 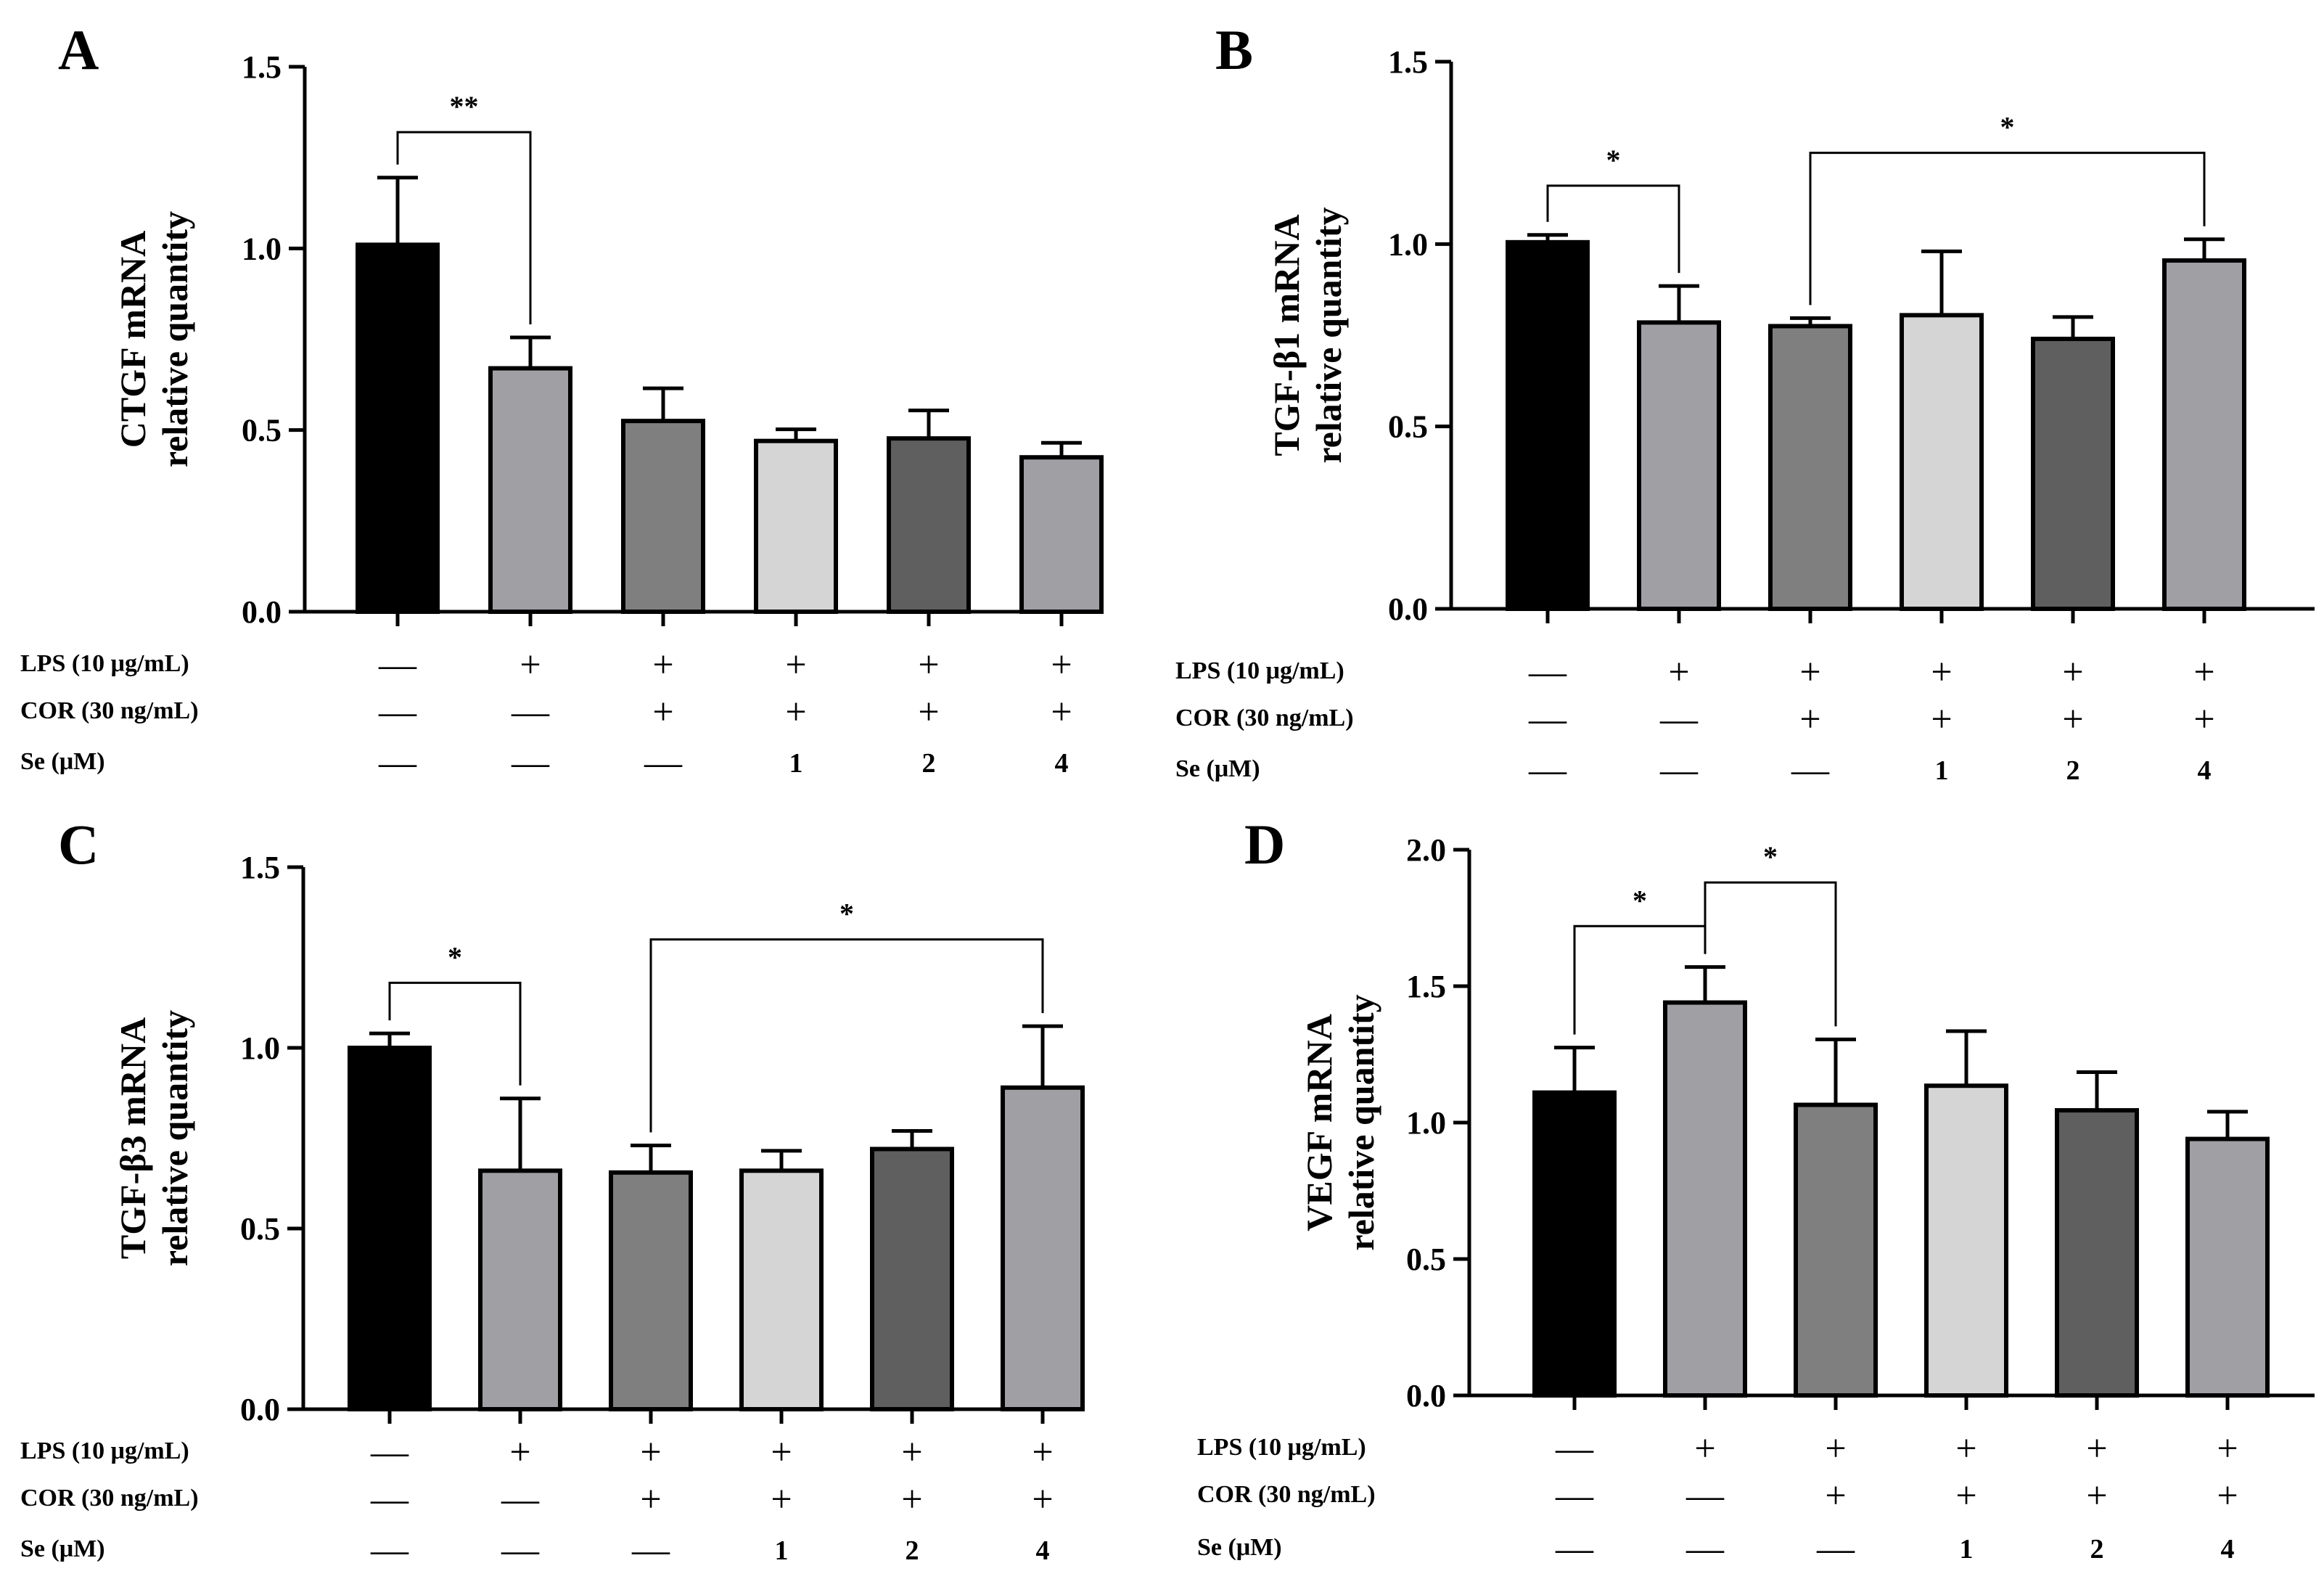 What do you see at coordinates (132, 1138) in the screenshot?
I see `y-axis-label-line1: TGF-β3 mRNA` at bounding box center [132, 1138].